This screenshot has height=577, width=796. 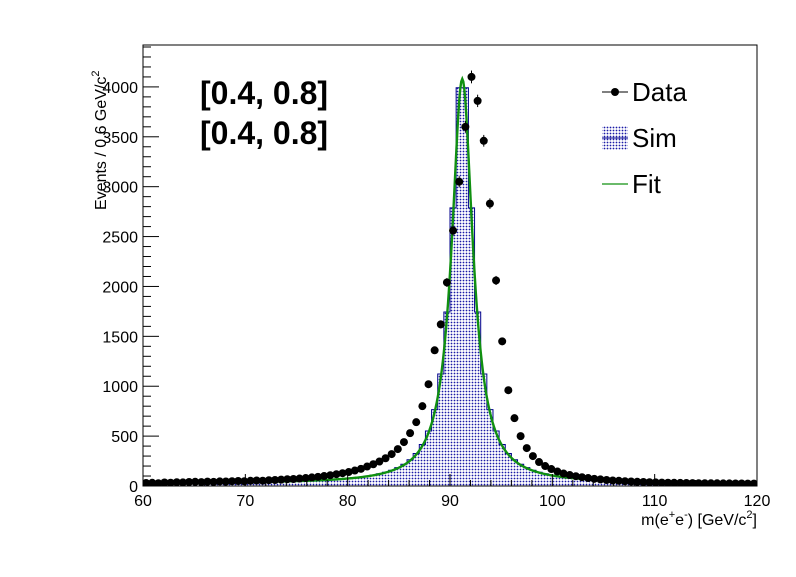 I want to click on y-tick-label: 0, so click(x=133, y=487).